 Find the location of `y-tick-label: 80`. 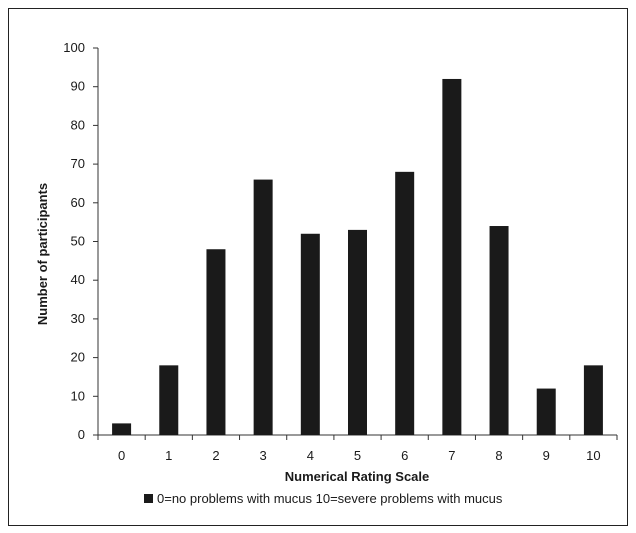

y-tick-label: 80 is located at coordinates (78, 124).